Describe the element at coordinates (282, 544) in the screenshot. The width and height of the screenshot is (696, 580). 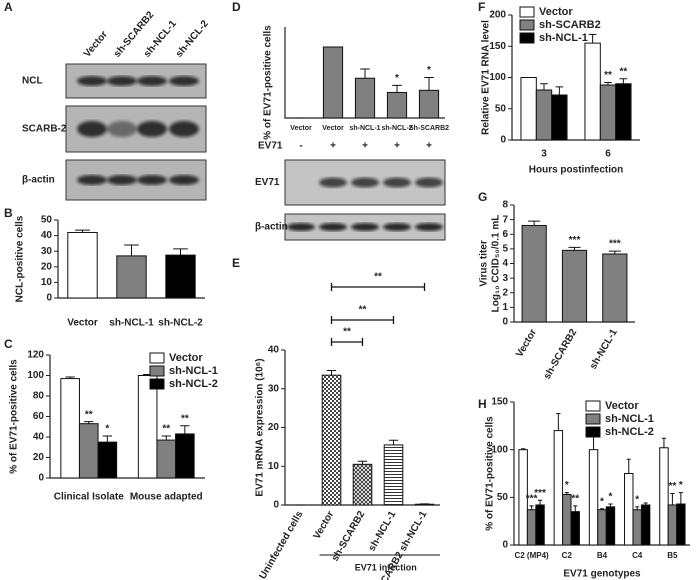
I see `x-tick-label: Uninfected cells` at that location.